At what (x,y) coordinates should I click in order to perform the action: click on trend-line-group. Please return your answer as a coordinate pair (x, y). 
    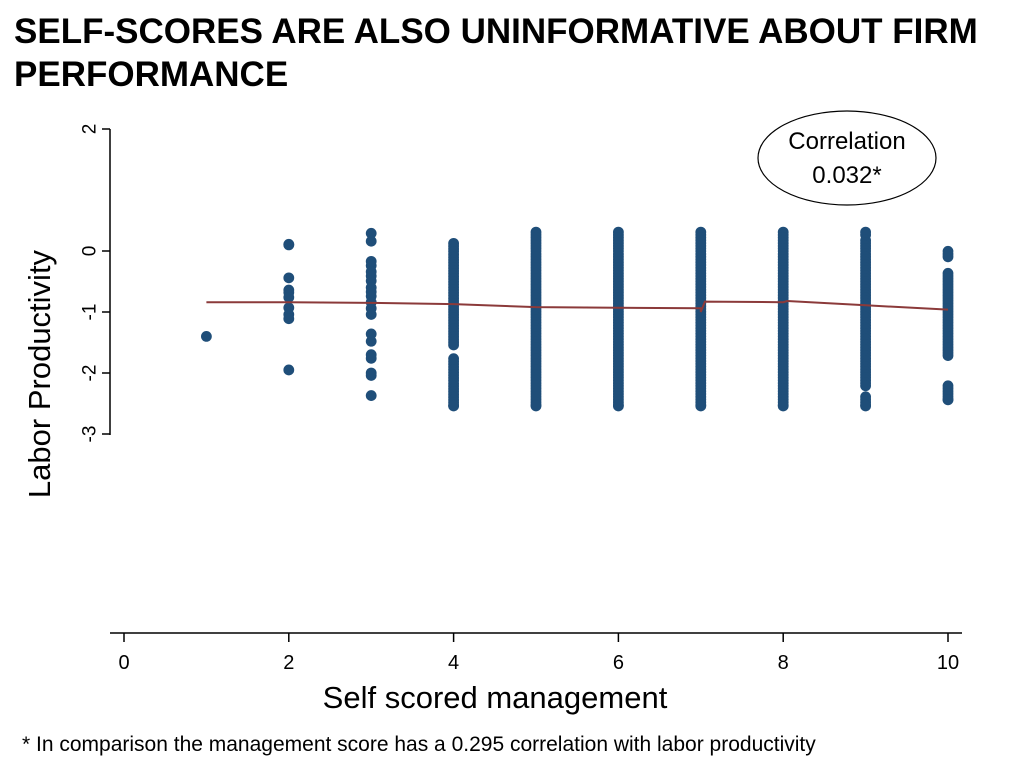
    Looking at the image, I should click on (577, 306).